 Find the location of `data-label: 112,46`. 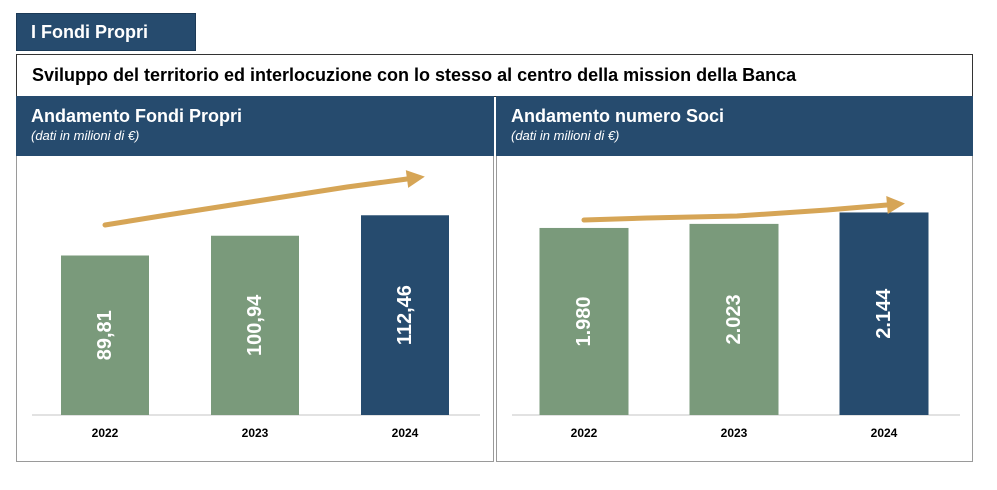

data-label: 112,46 is located at coordinates (405, 315).